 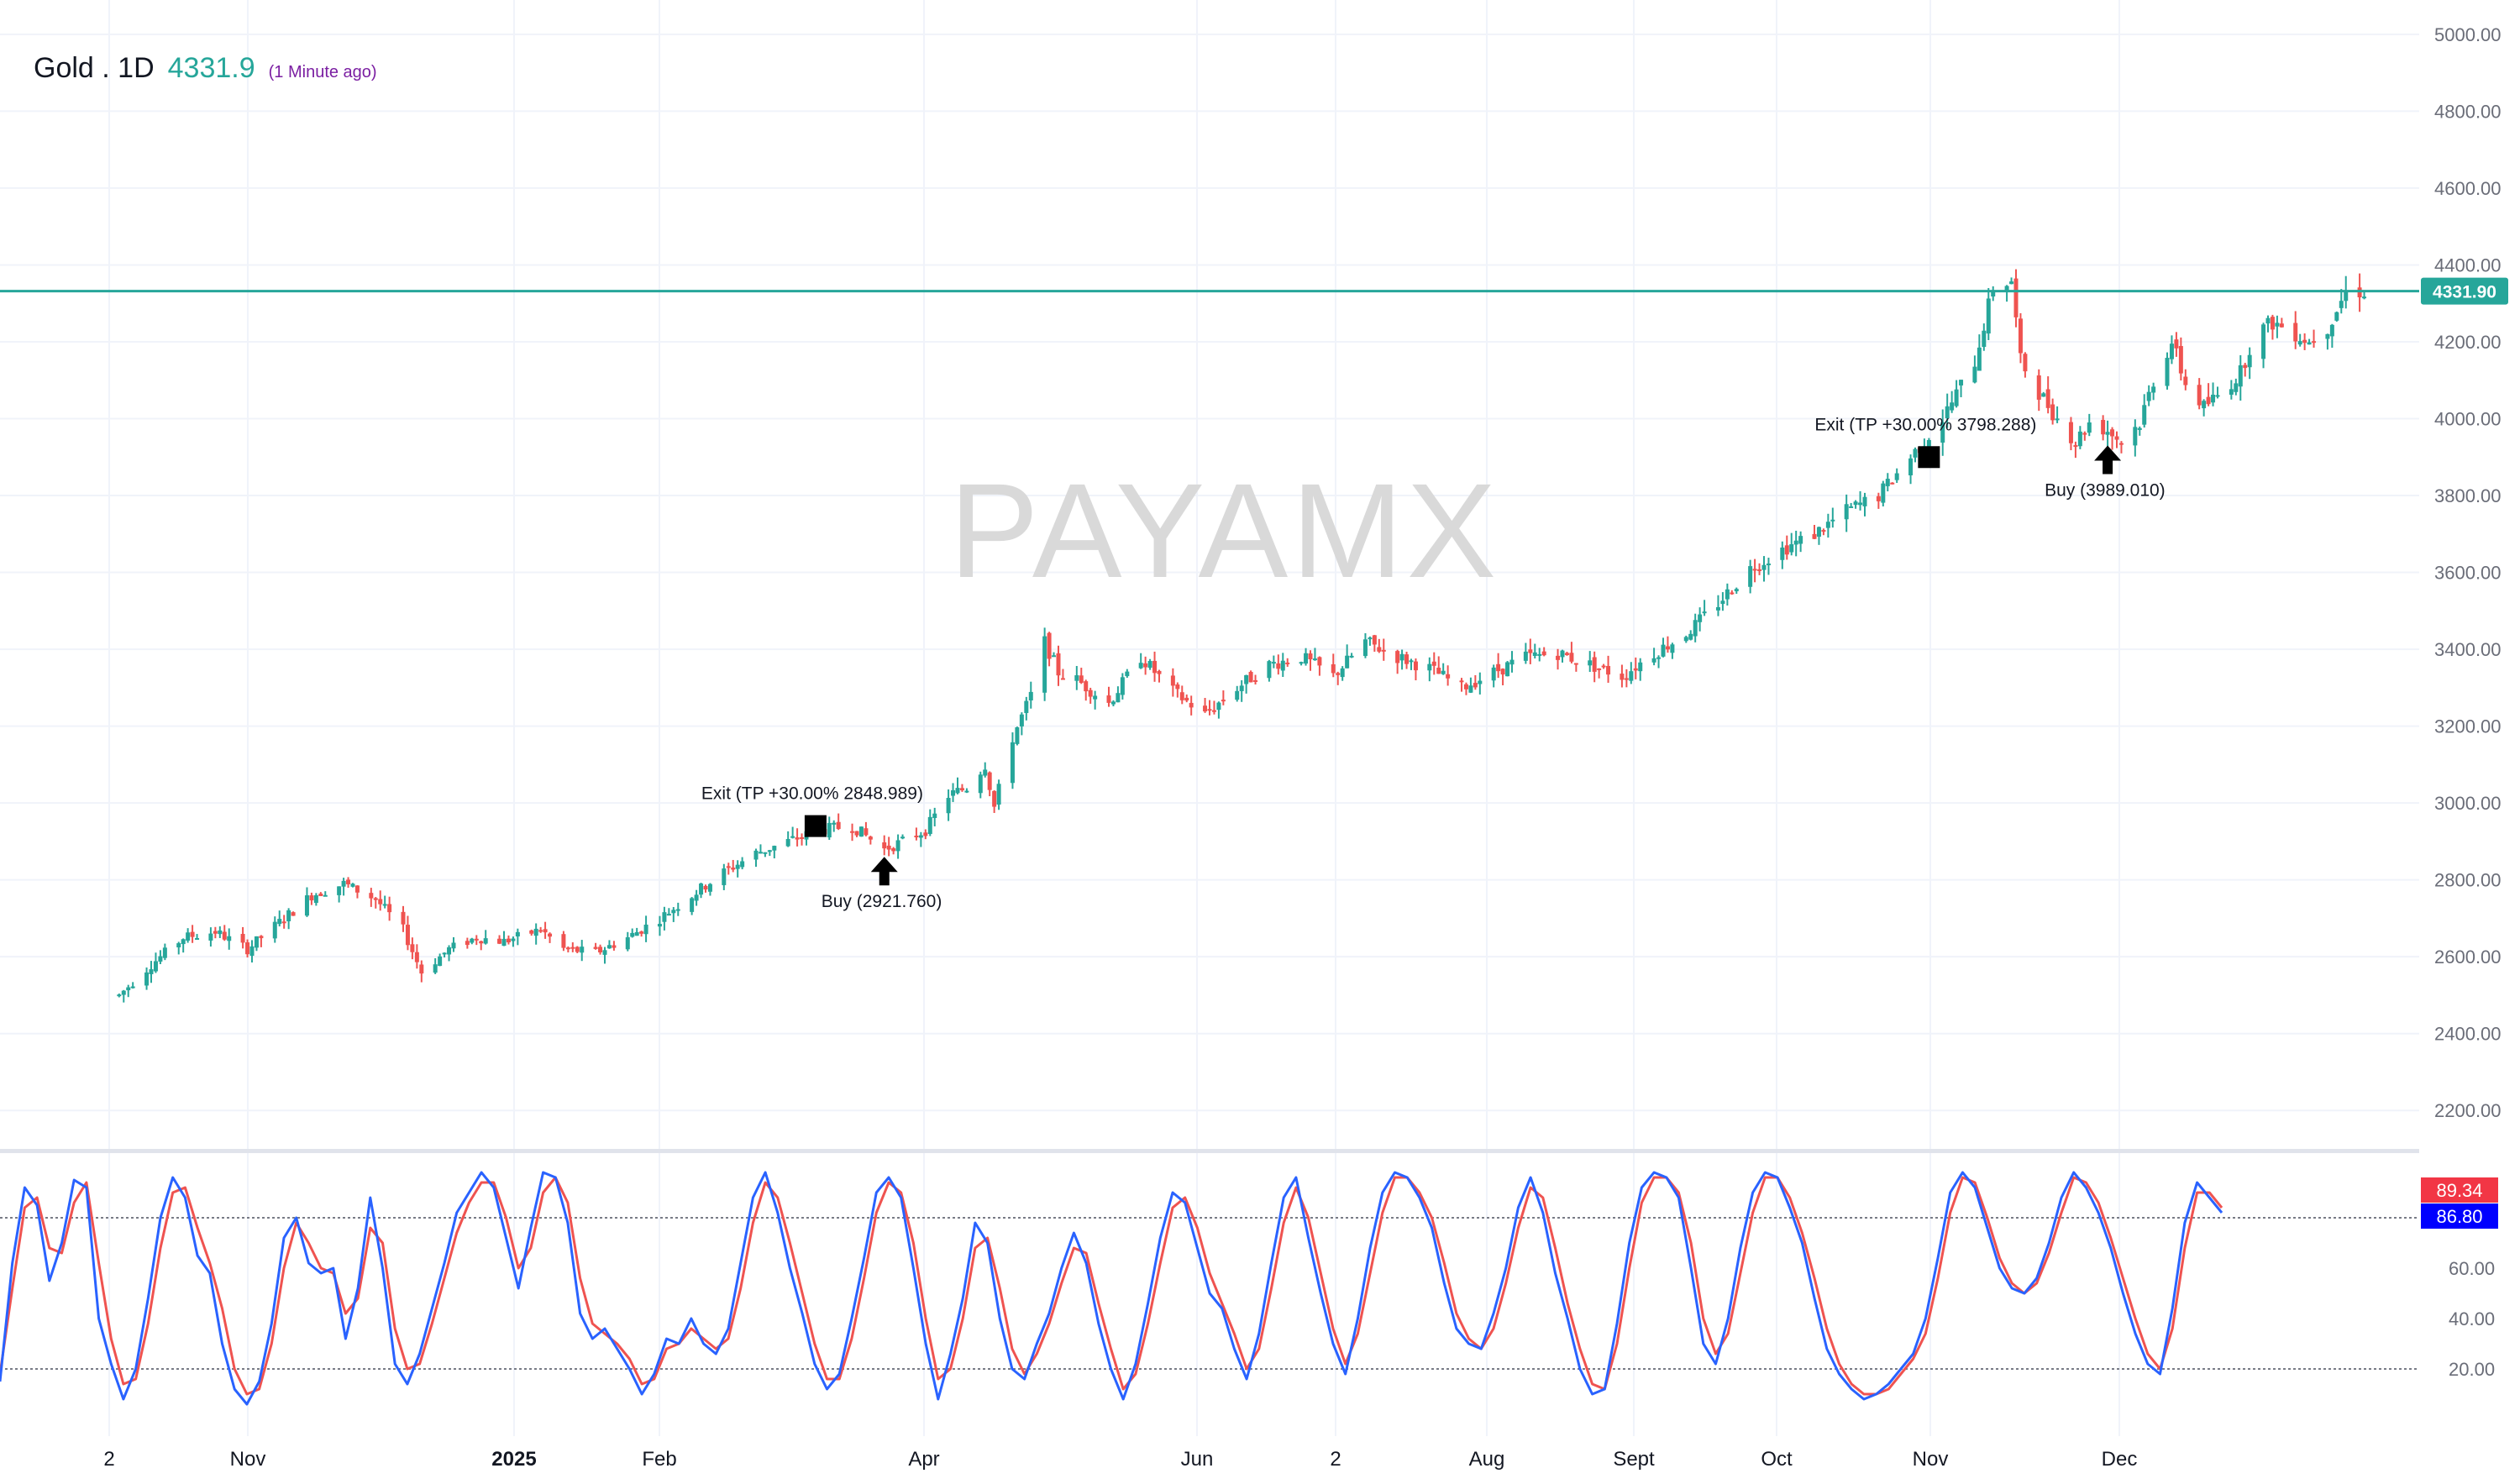 What do you see at coordinates (1254, 291) in the screenshot?
I see `price-level-line: 4331.90` at bounding box center [1254, 291].